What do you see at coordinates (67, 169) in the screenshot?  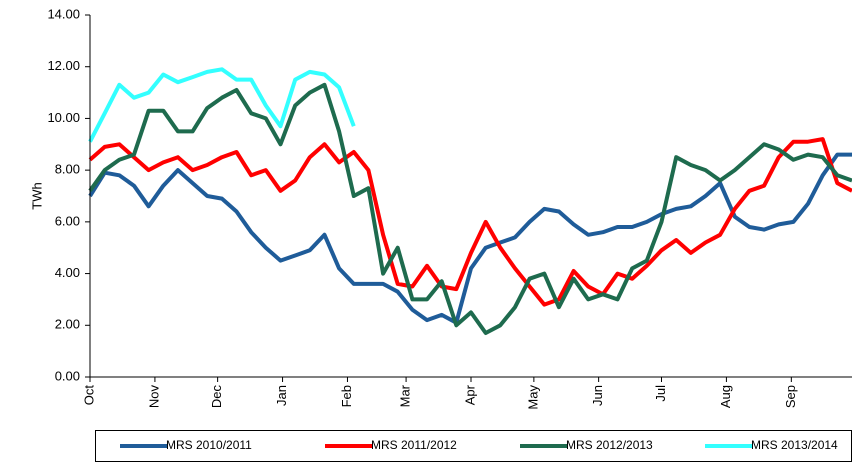 I see `y-tick-label: 8.00` at bounding box center [67, 169].